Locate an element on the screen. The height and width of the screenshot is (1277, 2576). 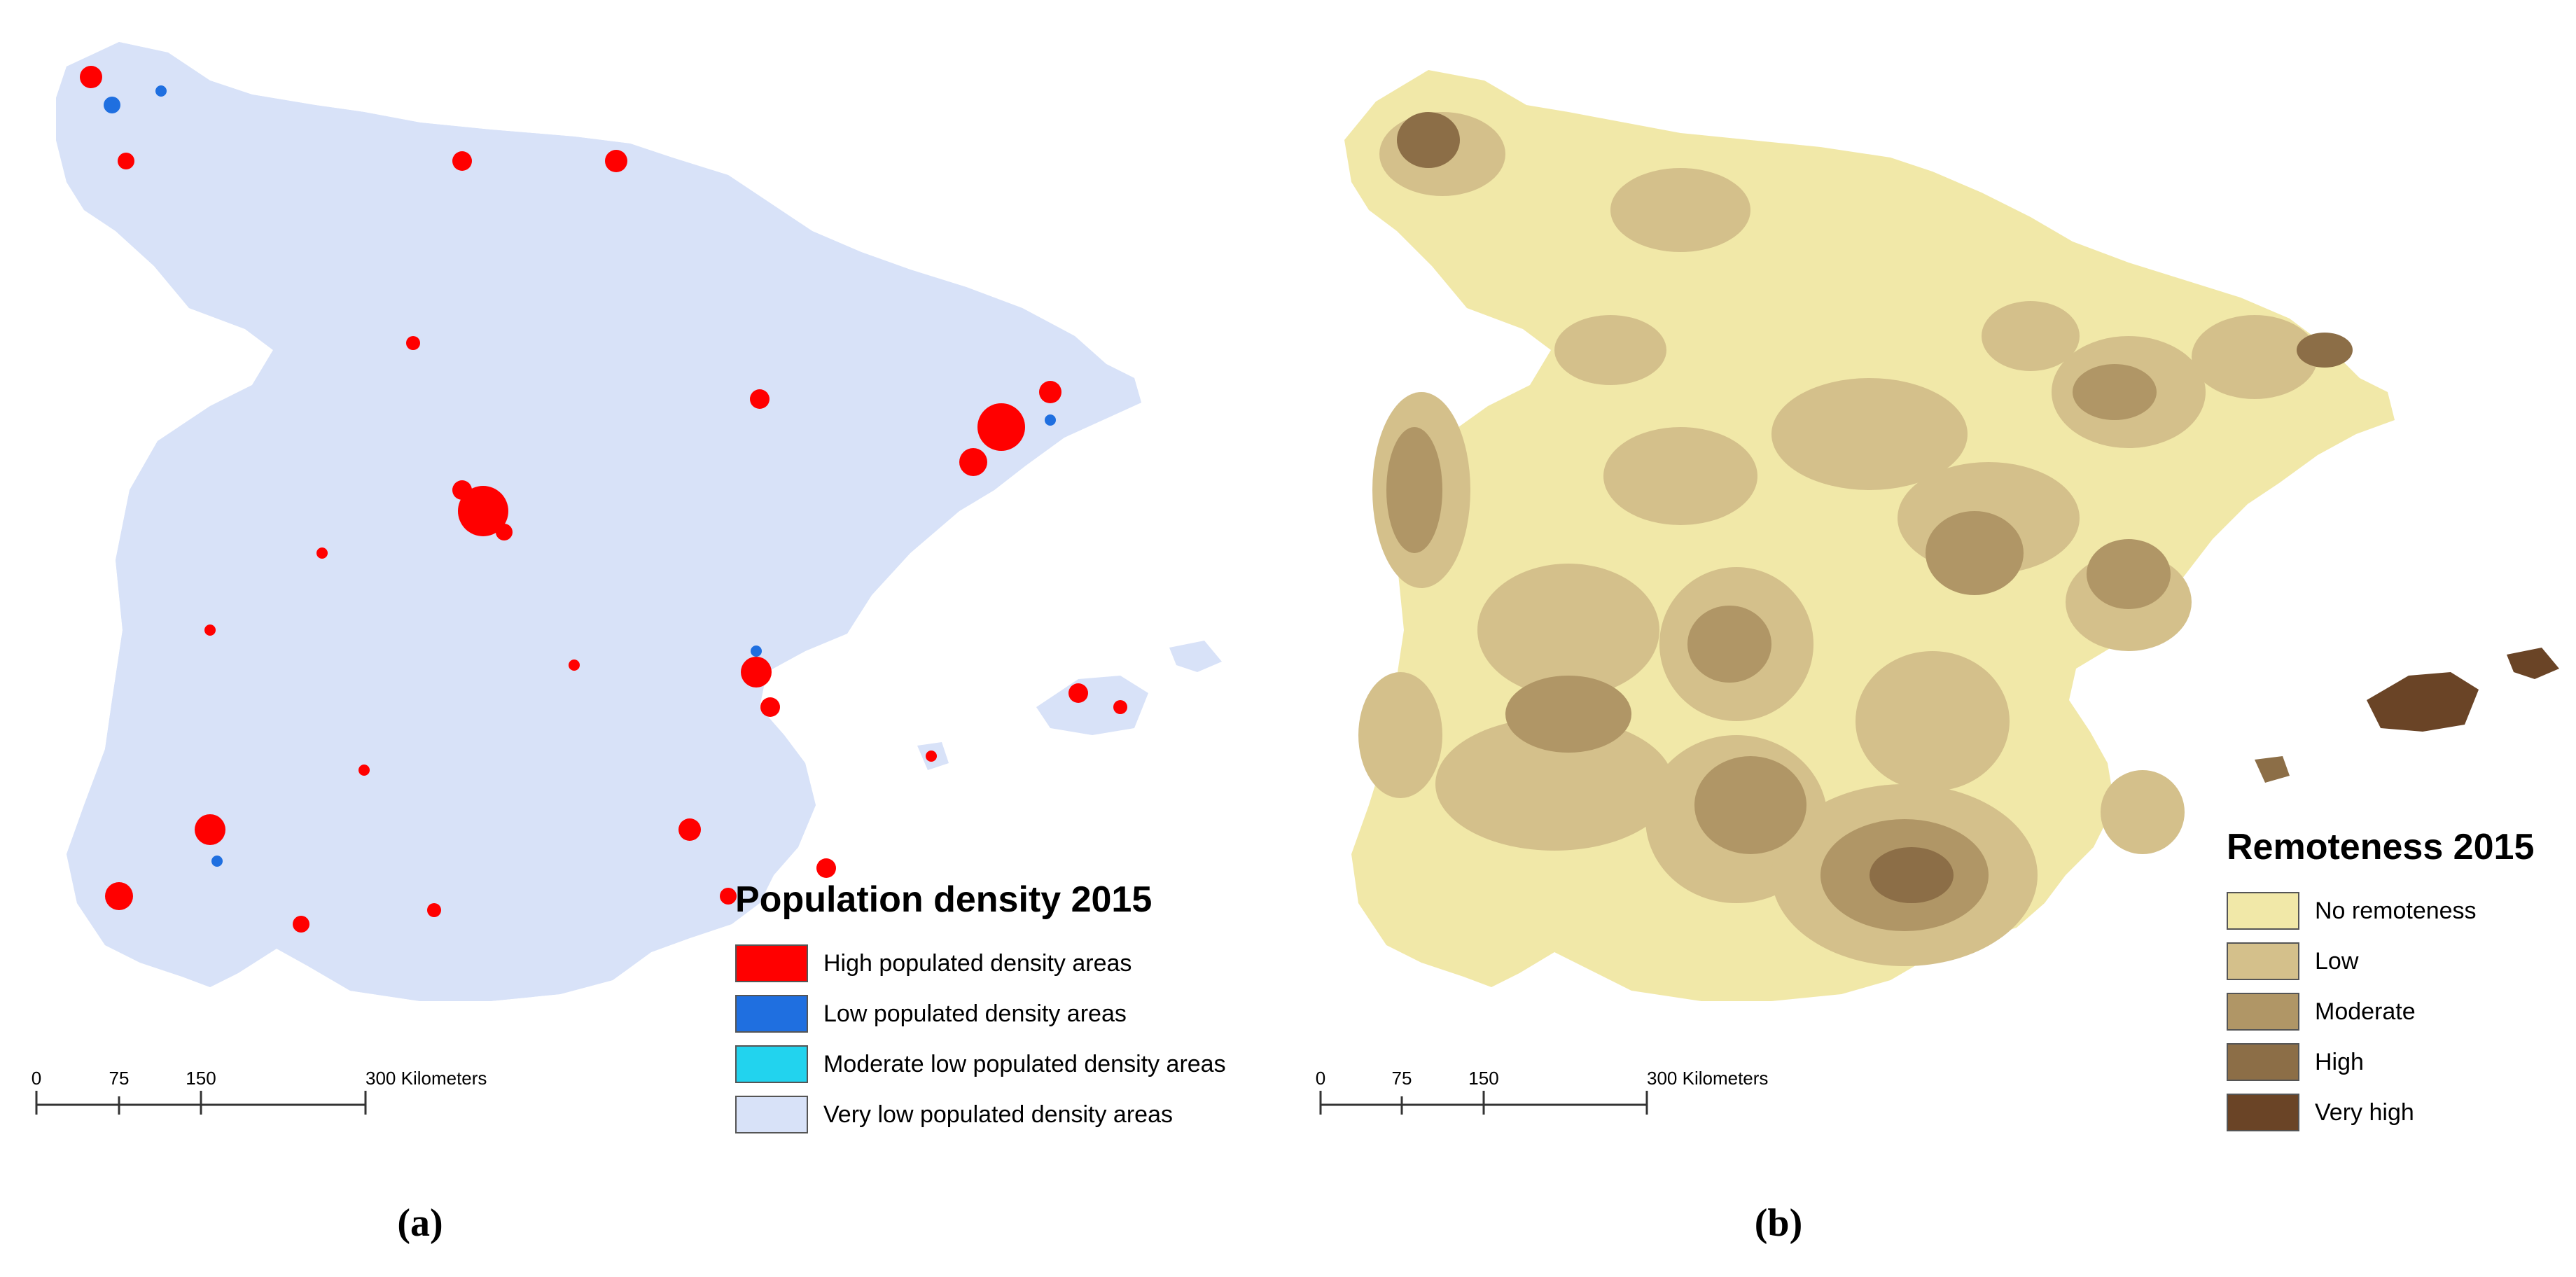
legend-label: High populated density areas is located at coordinates (977, 963).